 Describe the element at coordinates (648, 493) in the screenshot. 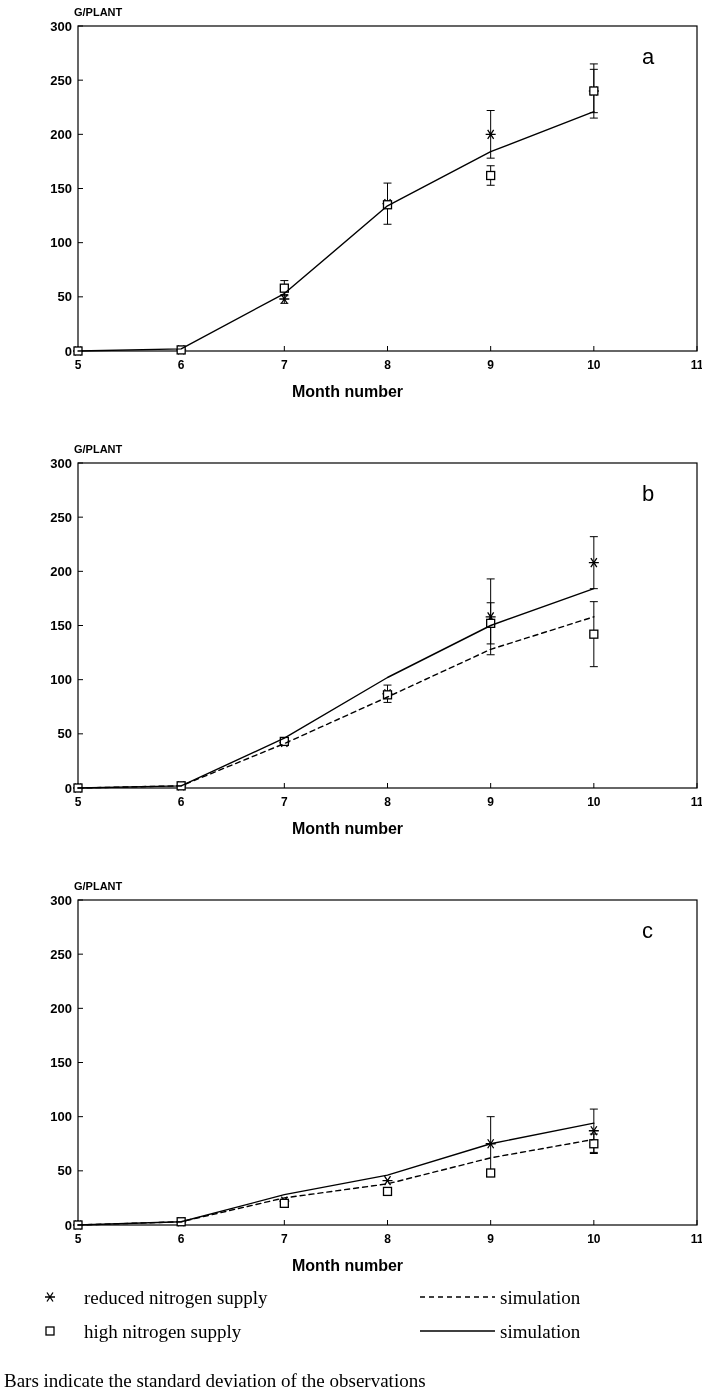

I see `annotation: b` at that location.